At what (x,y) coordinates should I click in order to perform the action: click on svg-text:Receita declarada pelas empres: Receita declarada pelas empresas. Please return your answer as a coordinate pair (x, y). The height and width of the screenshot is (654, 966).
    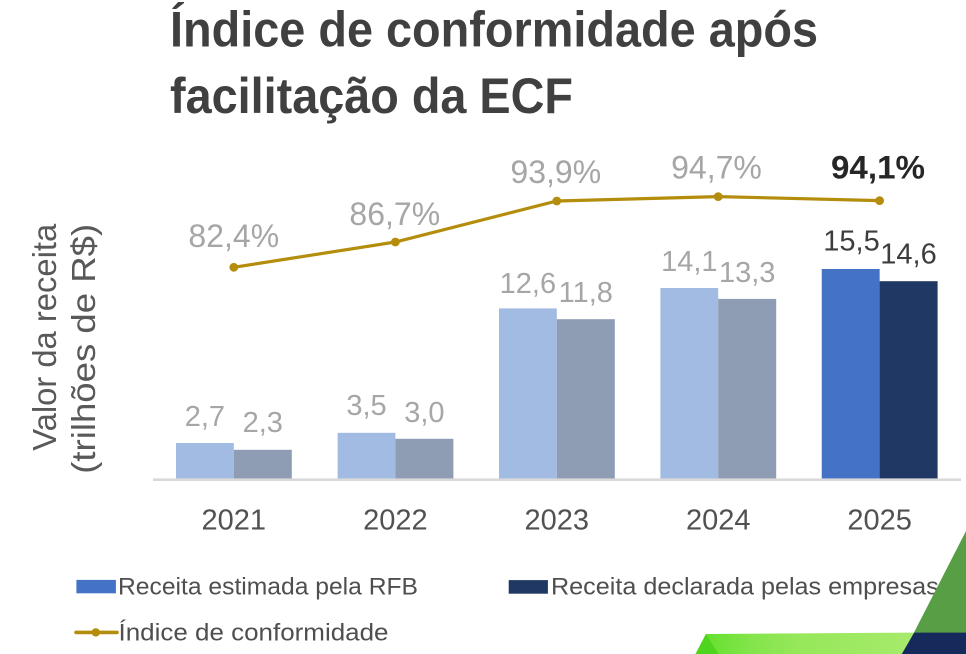
    Looking at the image, I should click on (745, 586).